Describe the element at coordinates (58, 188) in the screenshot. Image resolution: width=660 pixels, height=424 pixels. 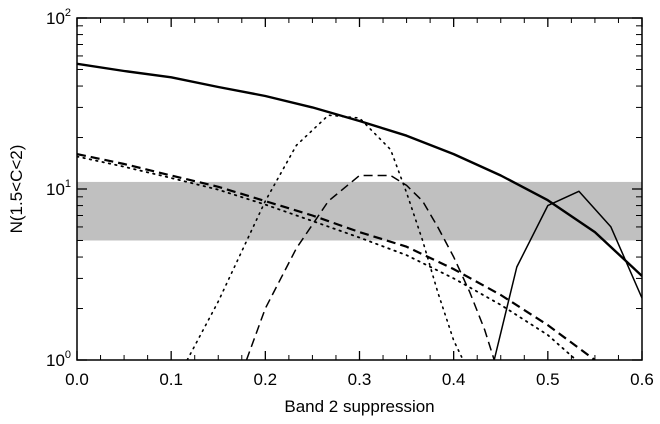
I see `y-tick-label: 10¹` at that location.